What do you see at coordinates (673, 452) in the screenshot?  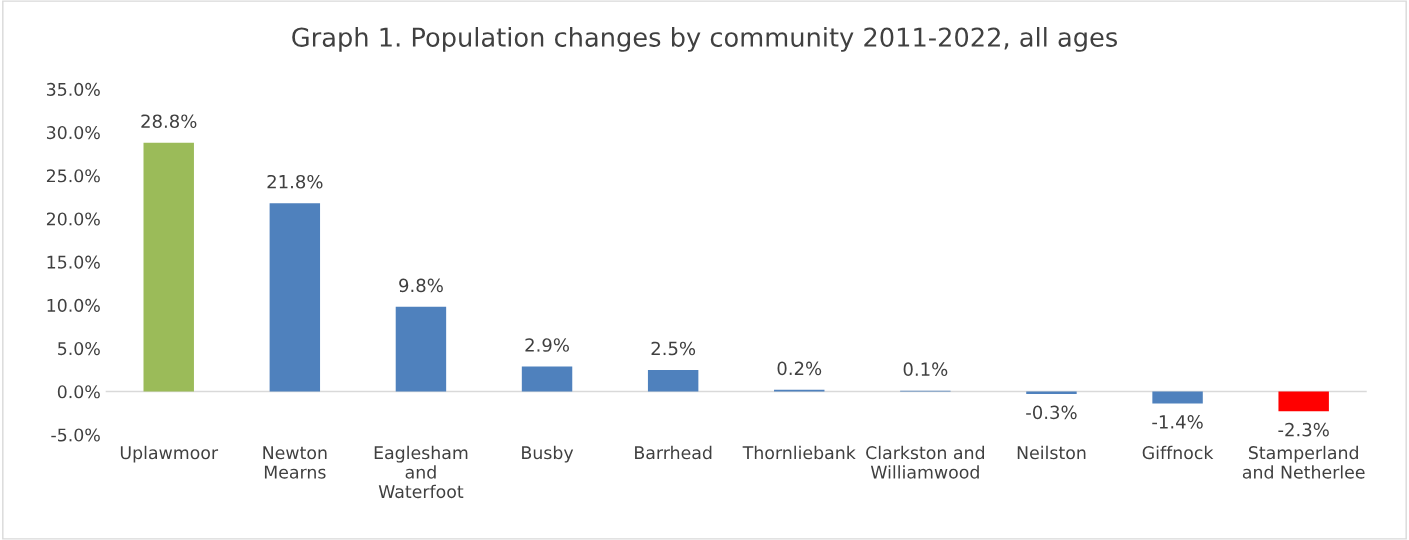 I see `x-tick-label: Barrhead` at bounding box center [673, 452].